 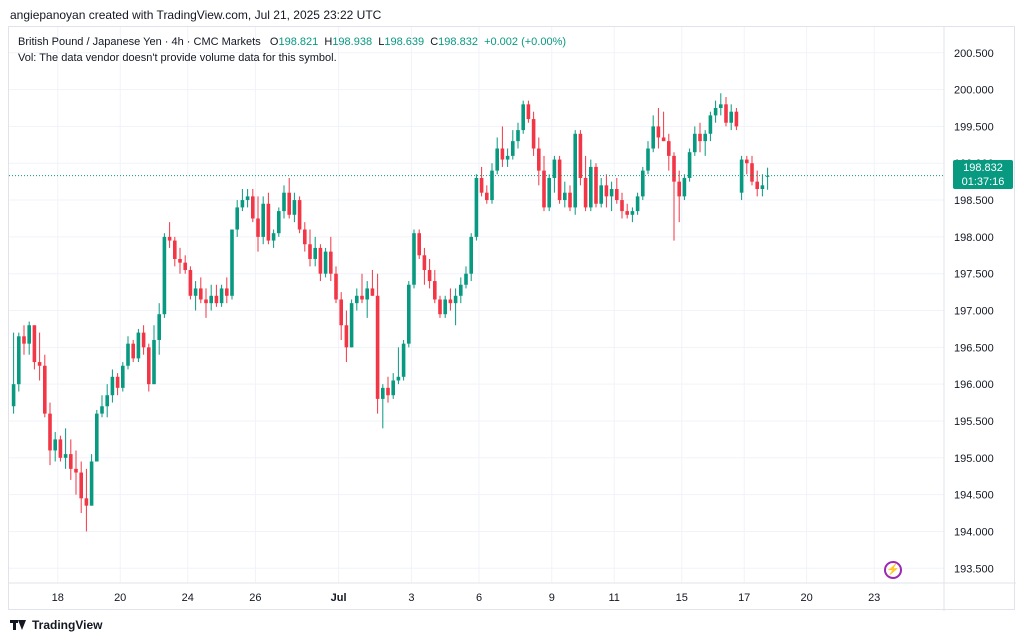 I want to click on y-tick-label: 199.500, so click(x=974, y=127).